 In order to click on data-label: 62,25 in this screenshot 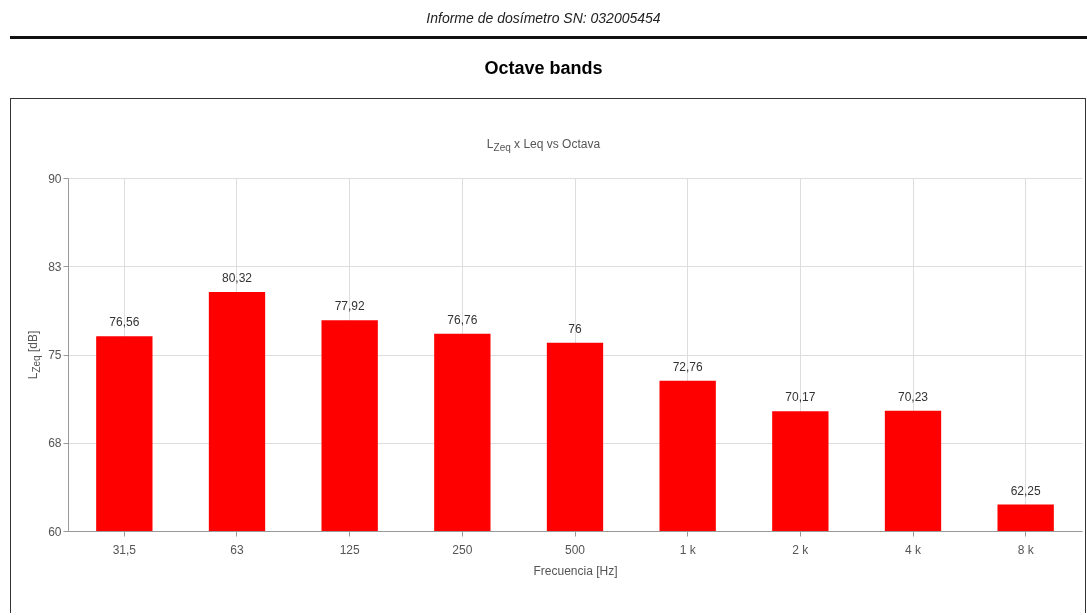, I will do `click(1026, 490)`.